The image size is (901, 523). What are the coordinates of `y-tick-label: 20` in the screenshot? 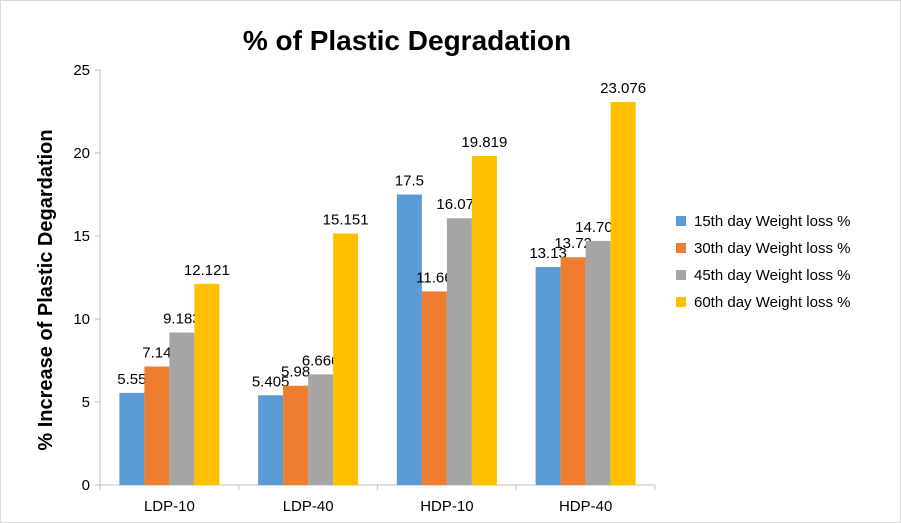 It's located at (81, 153).